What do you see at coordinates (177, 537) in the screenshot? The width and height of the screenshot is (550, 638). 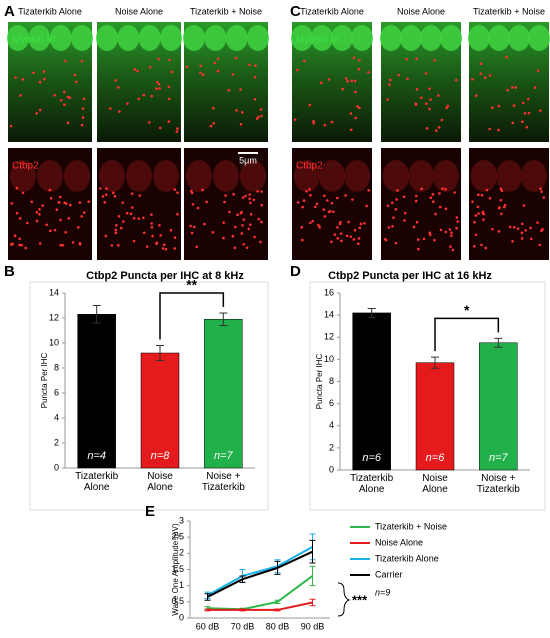 I see `y-tick-label: 2.5` at bounding box center [177, 537].